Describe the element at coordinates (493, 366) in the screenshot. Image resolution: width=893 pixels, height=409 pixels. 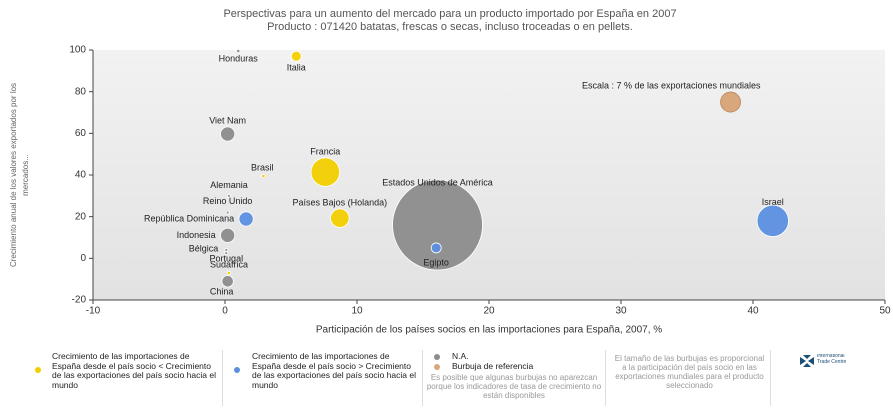
I see `legend-entry: Burbuja de referencia` at that location.